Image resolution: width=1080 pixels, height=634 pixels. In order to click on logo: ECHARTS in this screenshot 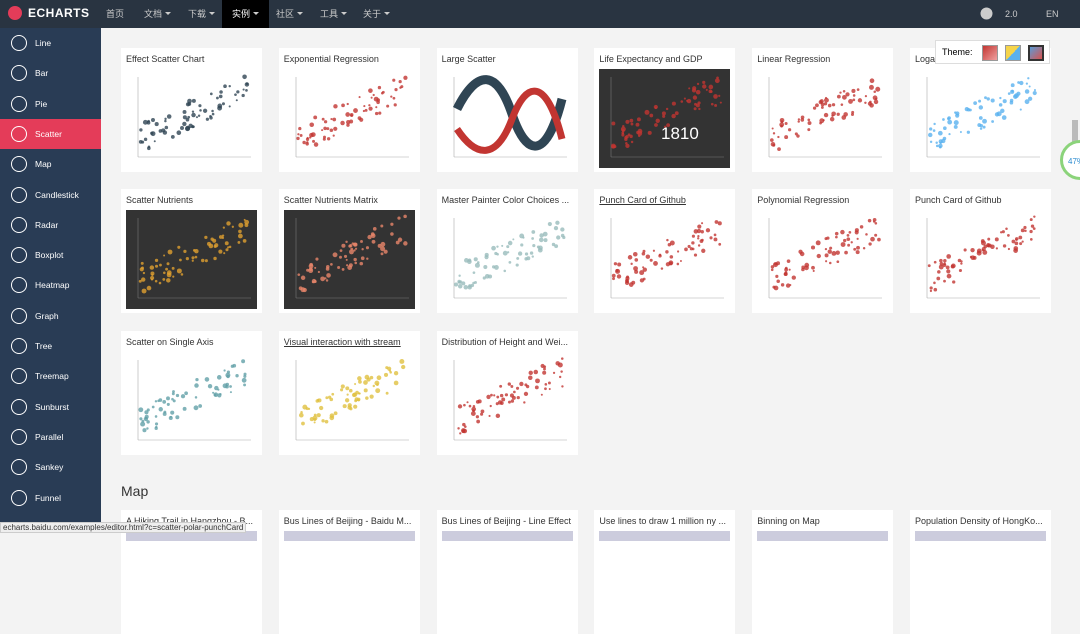, I will do `click(49, 13)`.